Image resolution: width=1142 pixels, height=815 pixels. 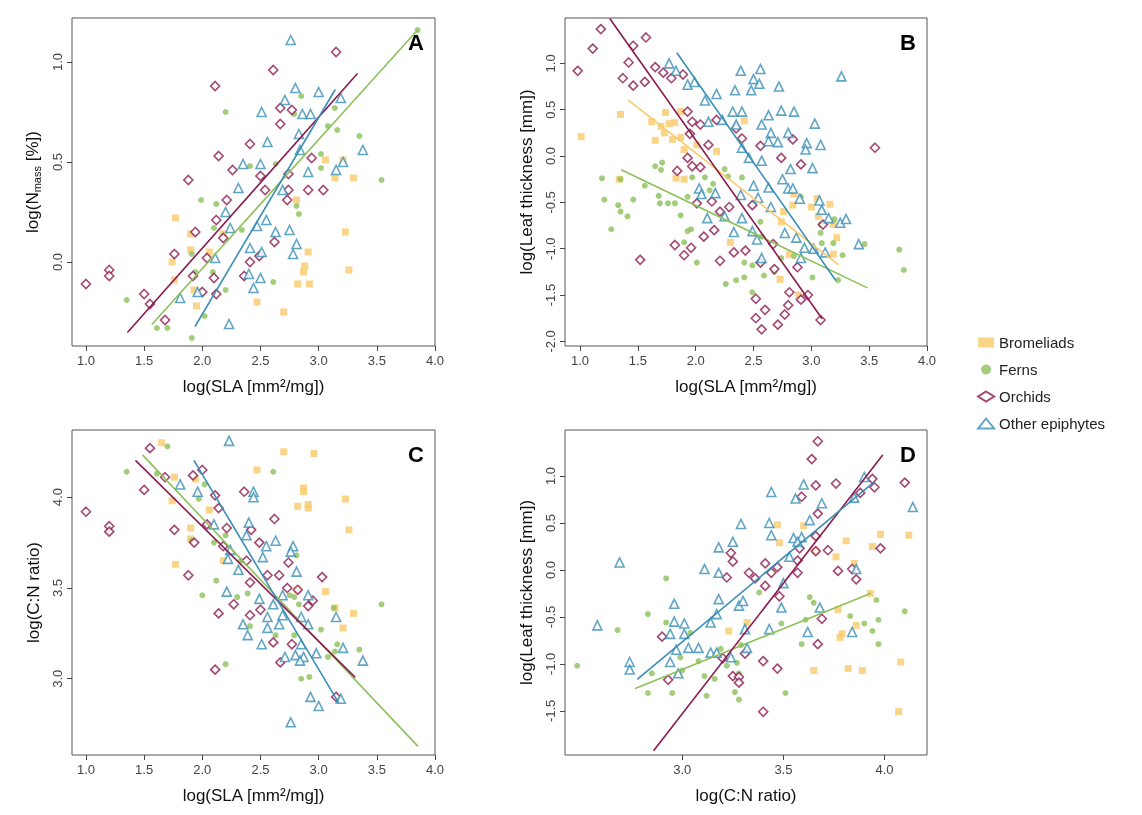 I want to click on legend-label: Orchids, so click(x=1025, y=396).